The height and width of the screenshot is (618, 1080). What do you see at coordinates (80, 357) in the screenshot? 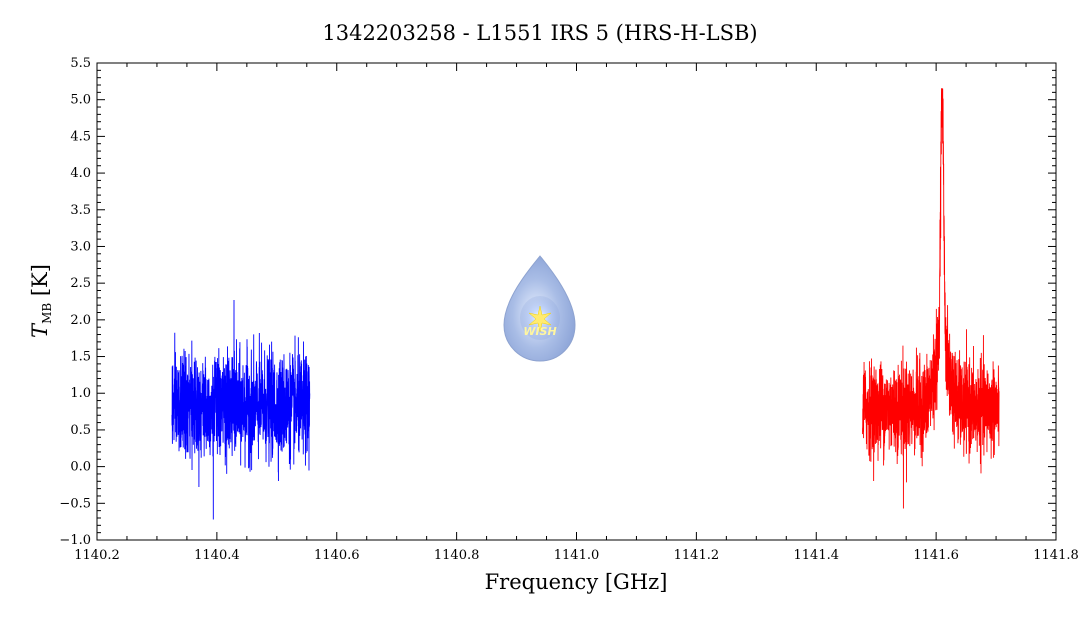
I see `y-tick-label: 1.5` at bounding box center [80, 357].